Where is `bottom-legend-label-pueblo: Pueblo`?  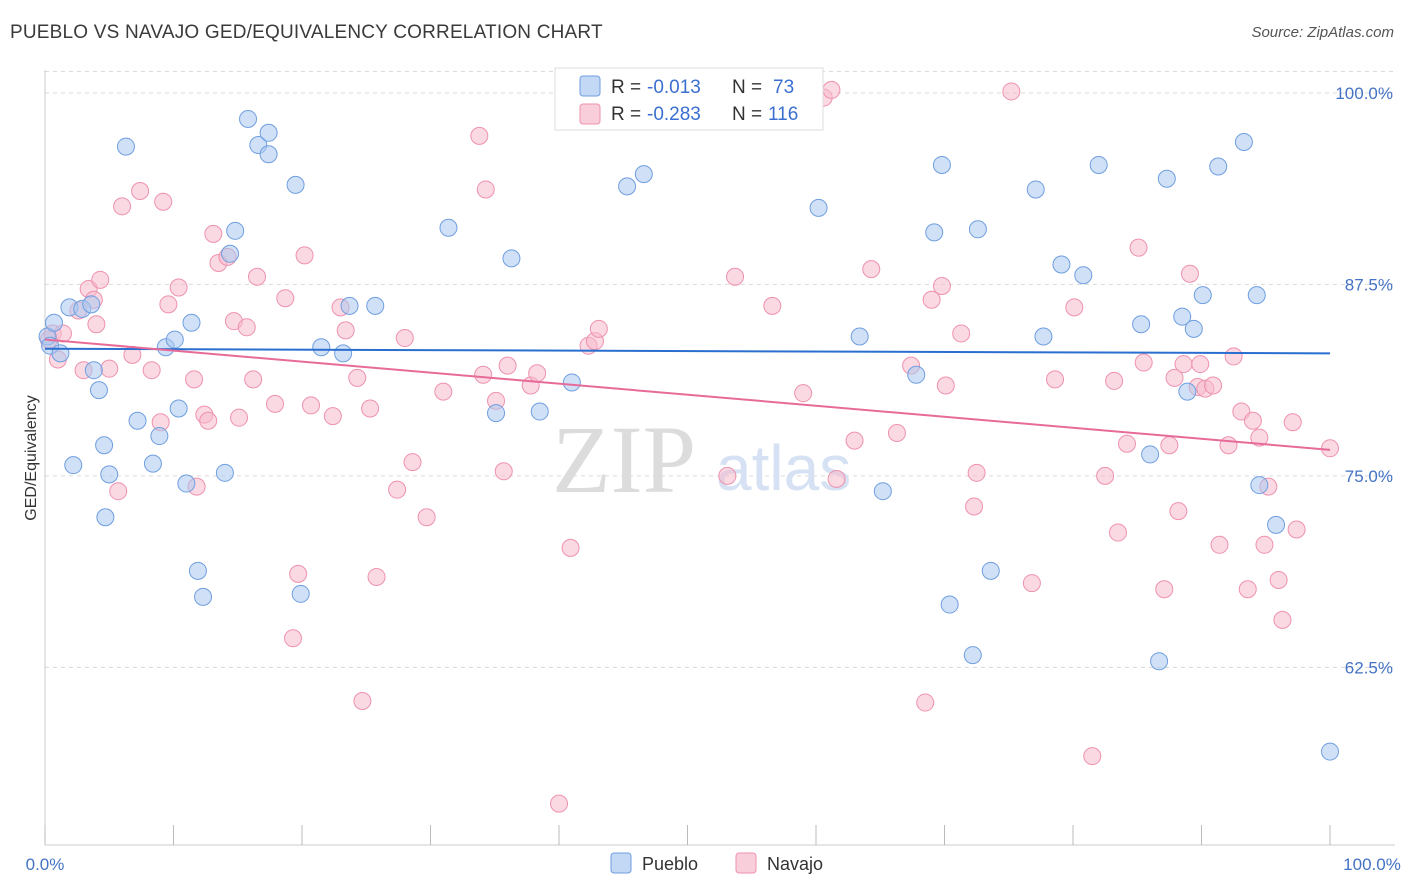
bottom-legend-label-pueblo: Pueblo is located at coordinates (670, 864).